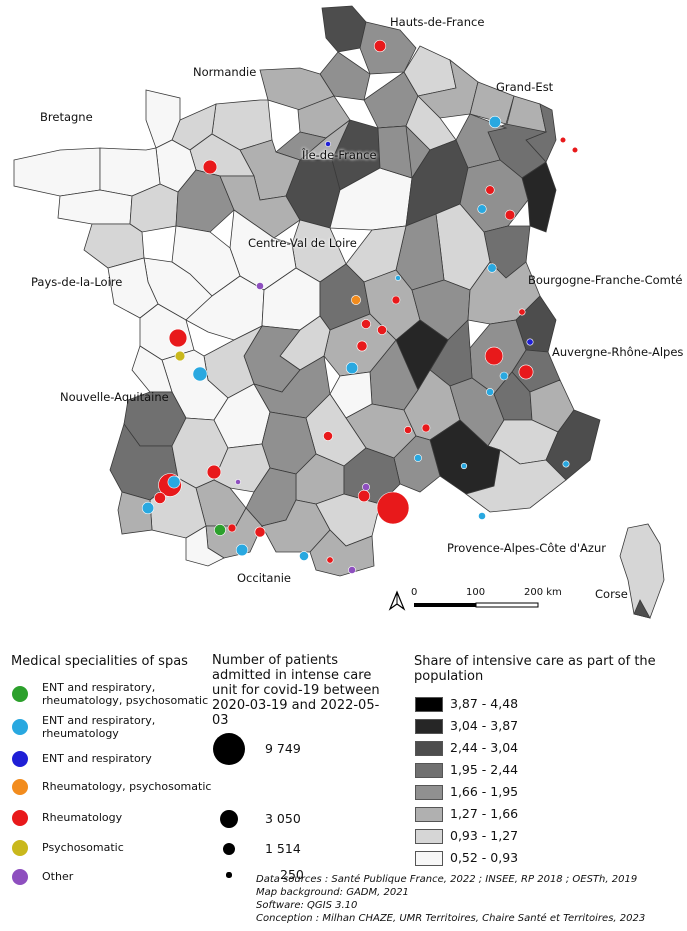 This screenshot has width=687, height=931. What do you see at coordinates (332, 892) in the screenshot?
I see `sources-line-map-background: Map background: GADM, 2021` at bounding box center [332, 892].